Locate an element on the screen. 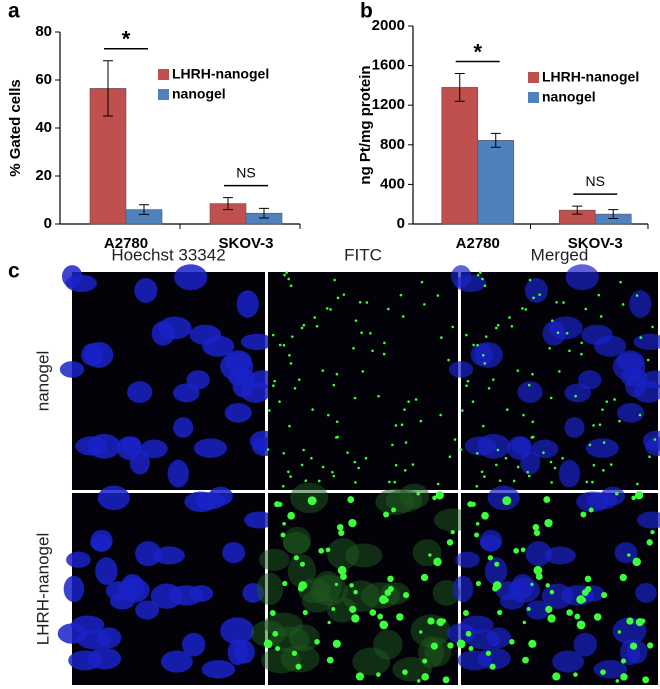 The height and width of the screenshot is (689, 660). panel-label: b is located at coordinates (366, 11).